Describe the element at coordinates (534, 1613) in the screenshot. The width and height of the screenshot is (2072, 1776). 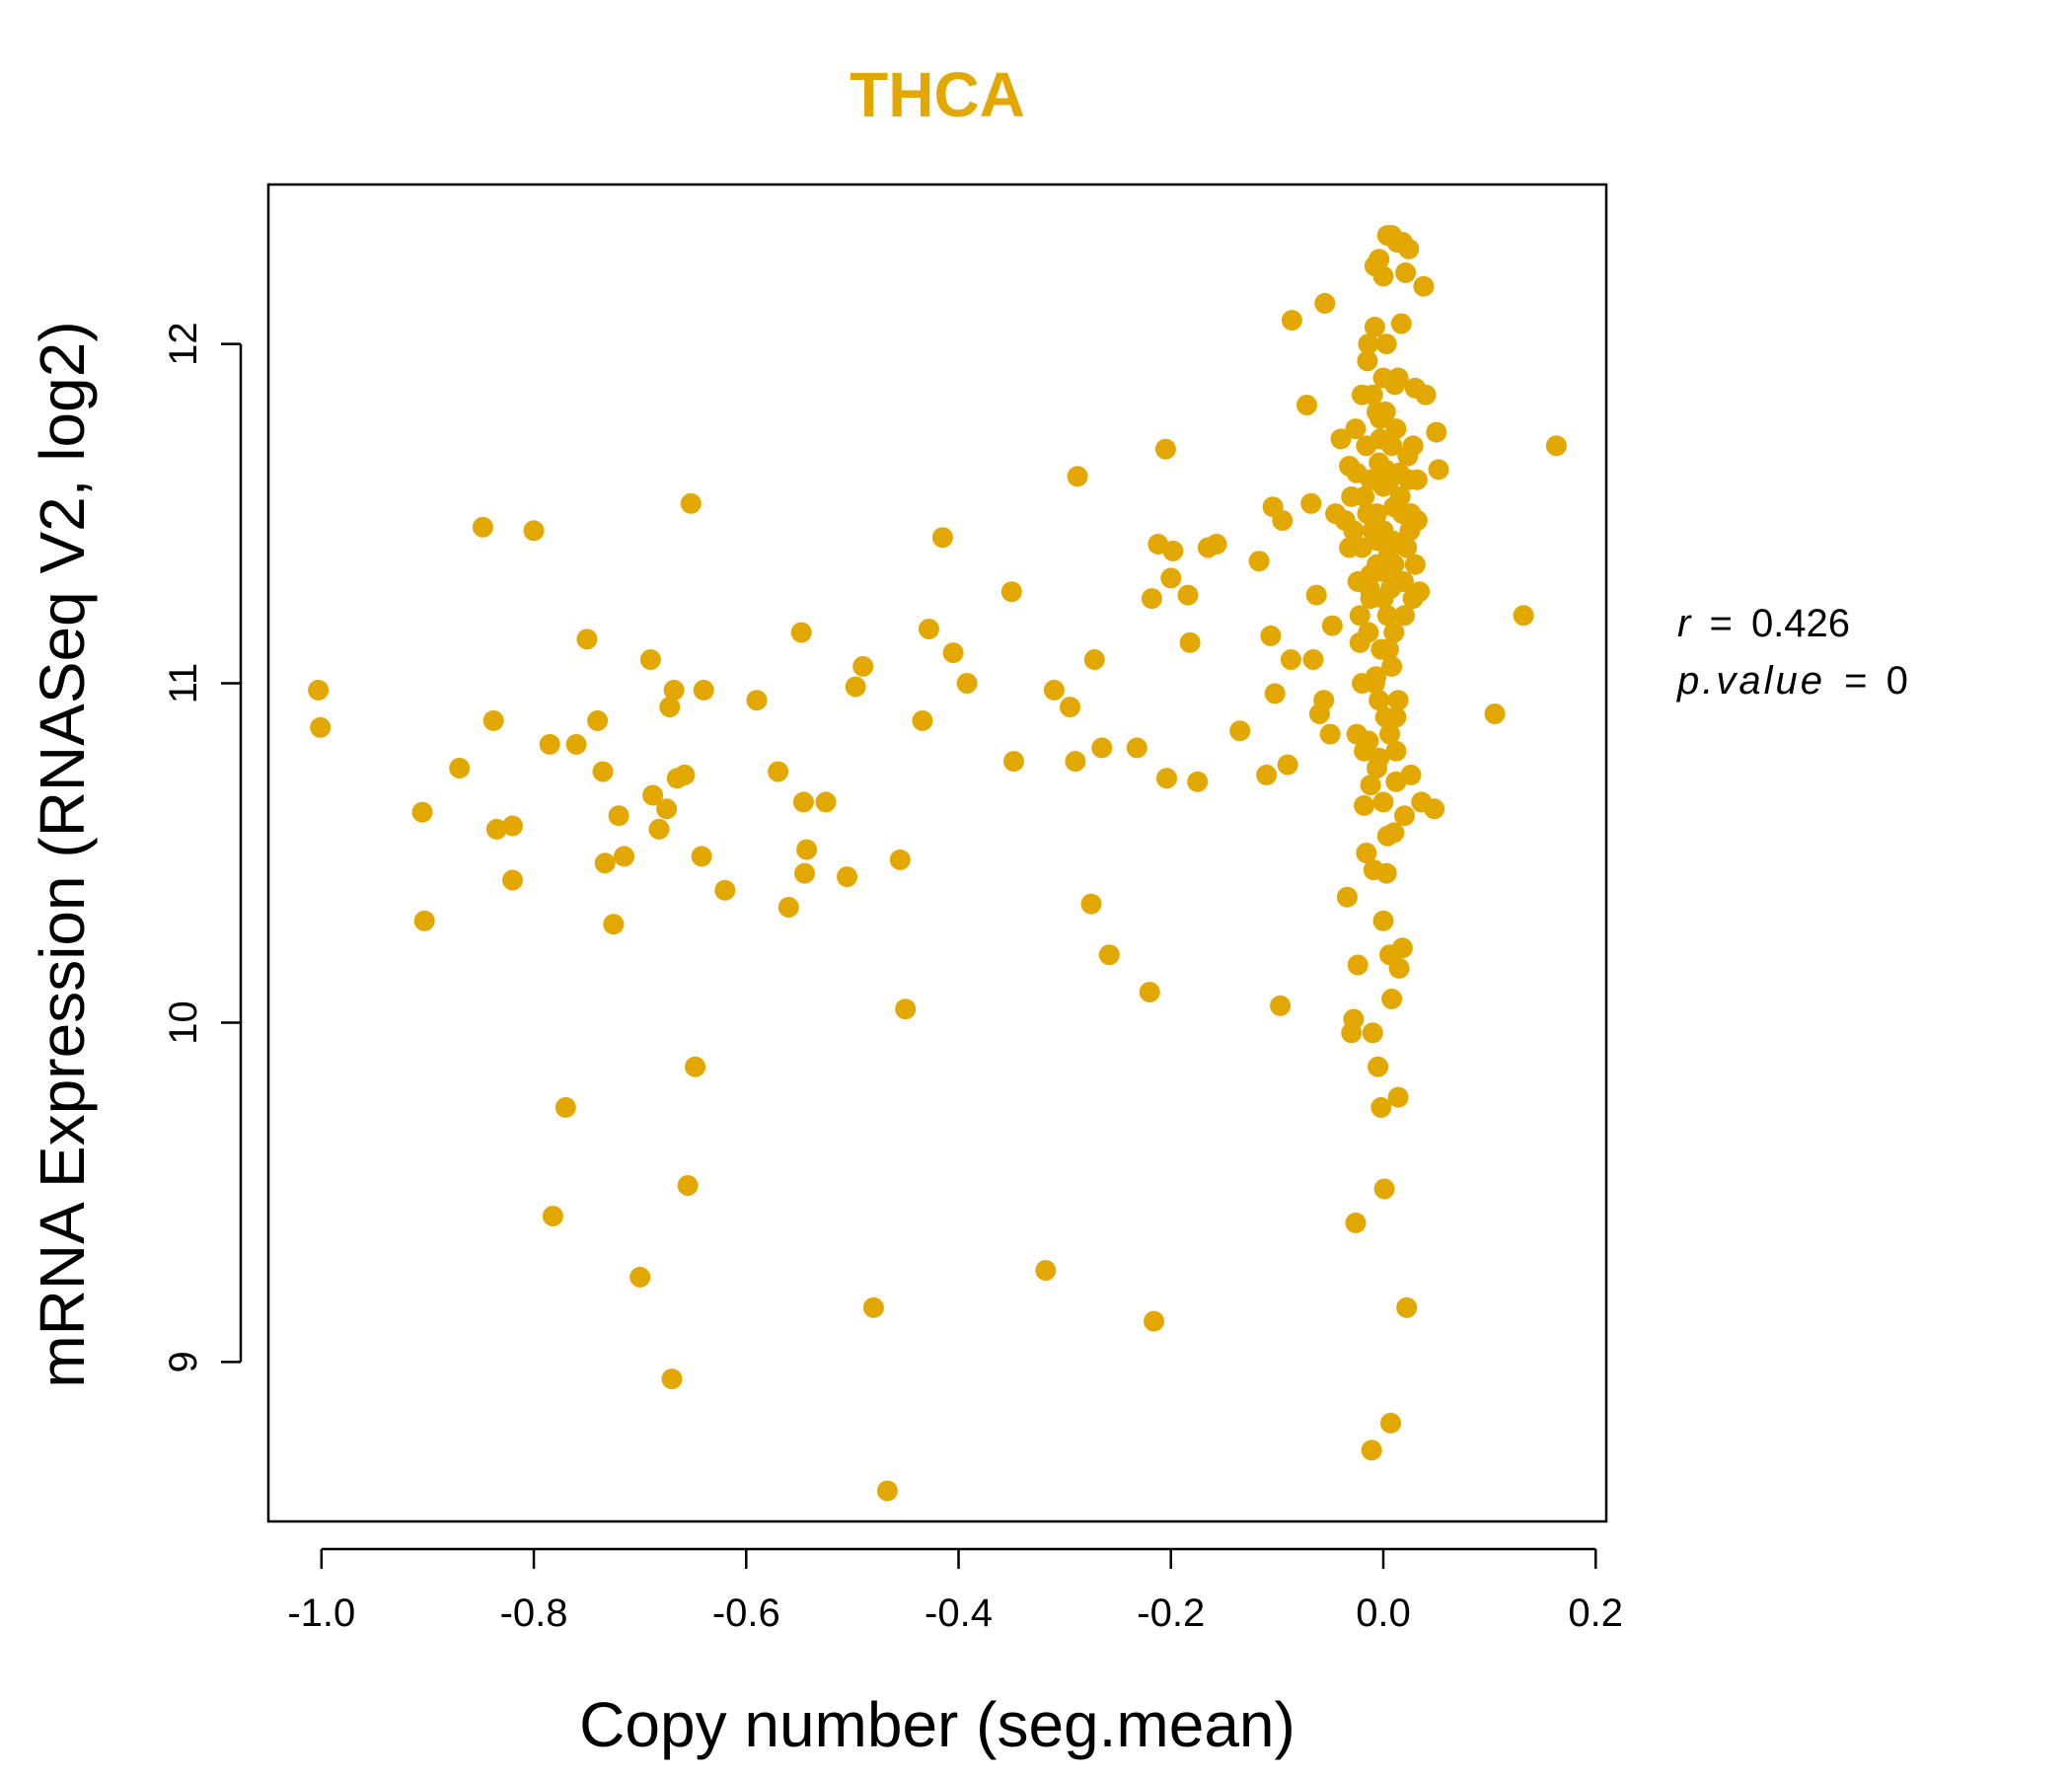
I see `x-tick-label: -0.8` at that location.